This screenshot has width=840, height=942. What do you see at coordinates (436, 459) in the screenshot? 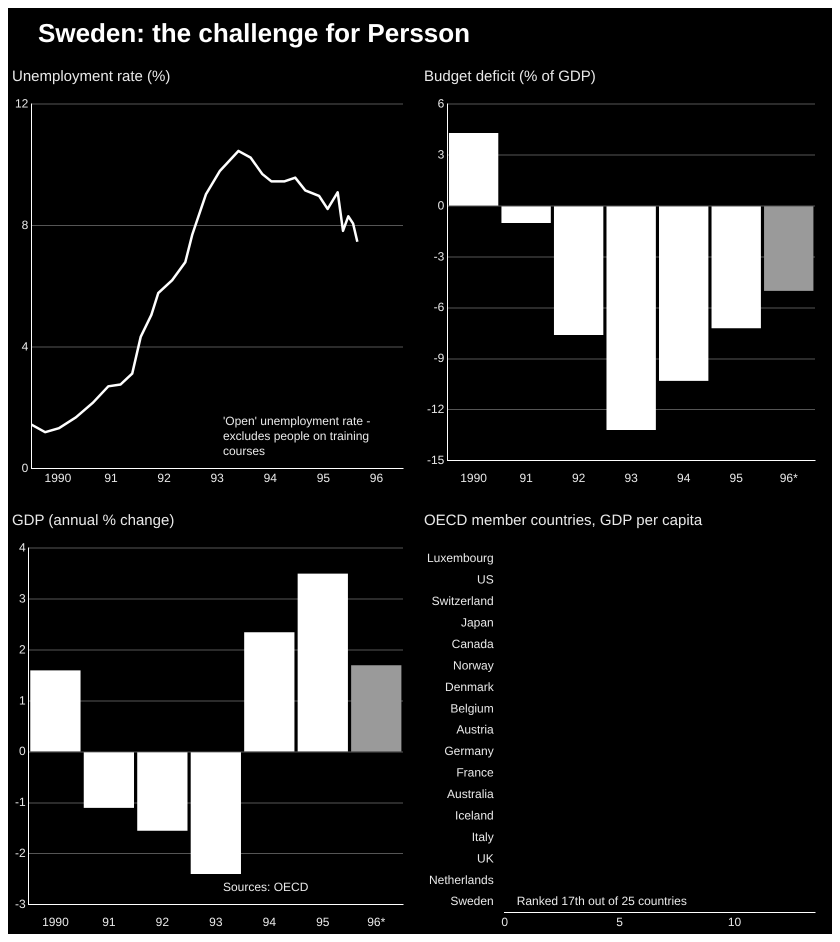
I see `y-tick-label: -15` at bounding box center [436, 459].